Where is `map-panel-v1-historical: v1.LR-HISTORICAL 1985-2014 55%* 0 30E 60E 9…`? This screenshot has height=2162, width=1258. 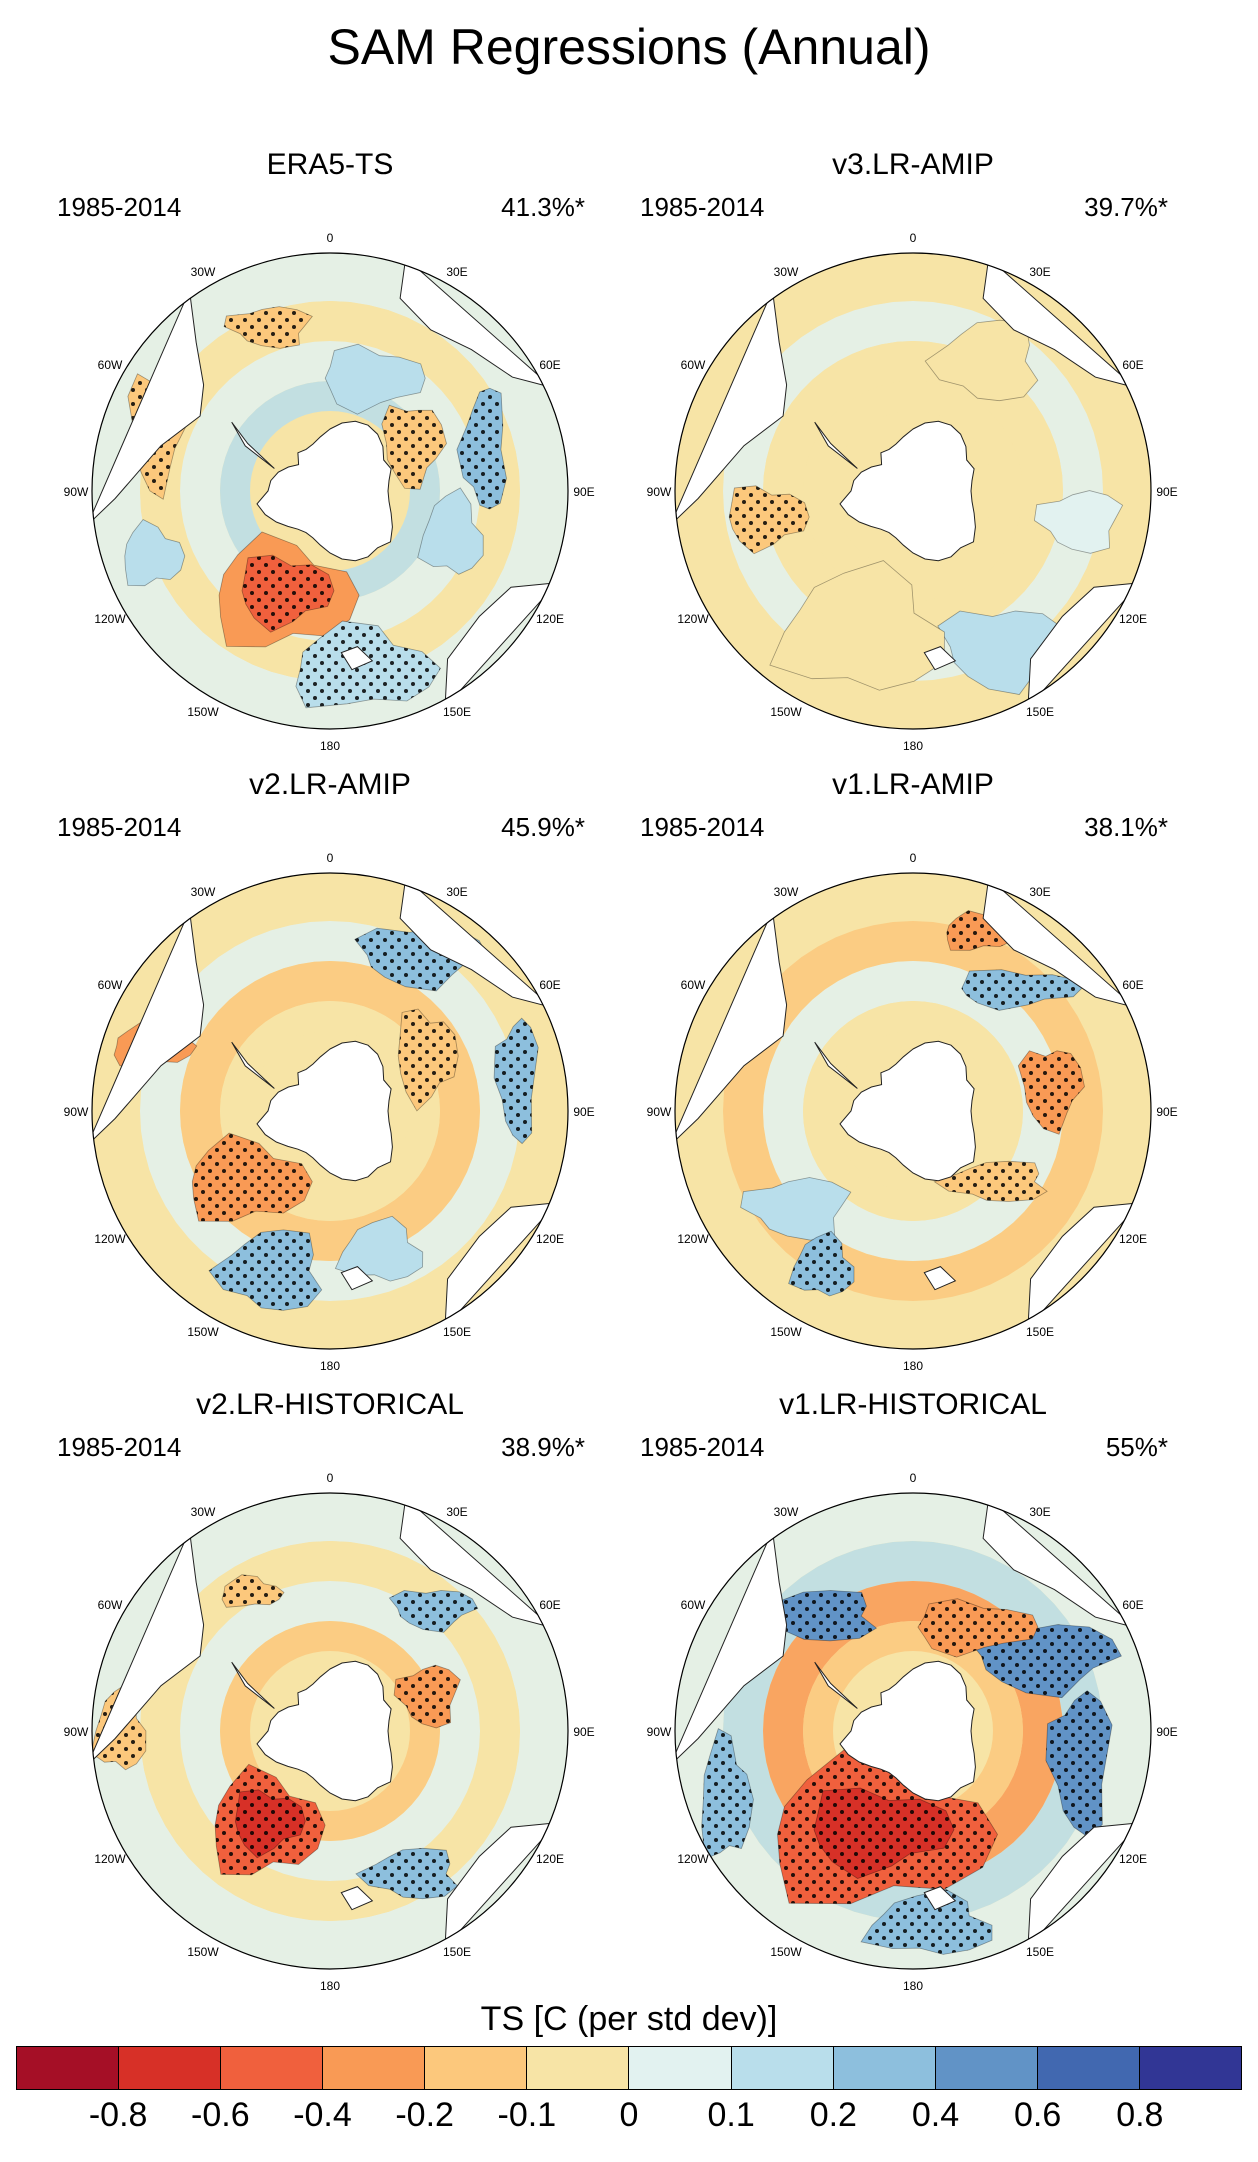
map-panel-v1-historical: v1.LR-HISTORICAL 1985-2014 55%* 0 30E 60E 9… is located at coordinates (913, 1698).